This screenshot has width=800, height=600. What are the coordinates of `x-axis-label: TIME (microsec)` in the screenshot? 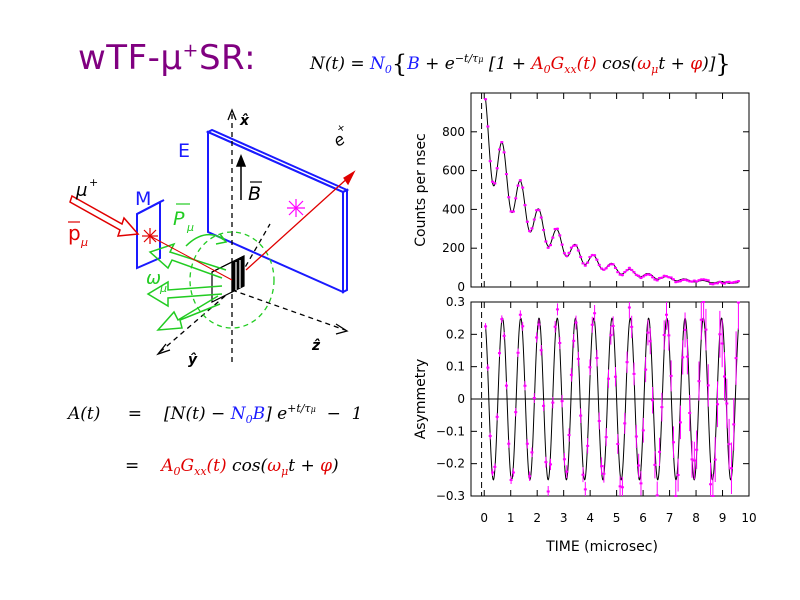 It's located at (601, 547).